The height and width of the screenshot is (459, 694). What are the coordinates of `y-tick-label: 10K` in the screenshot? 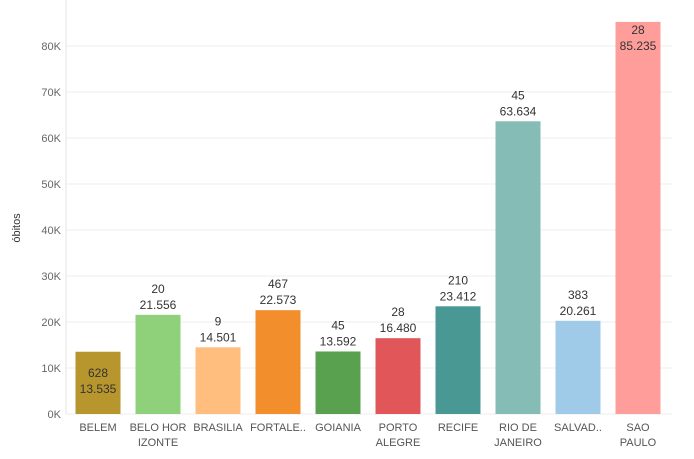 It's located at (51, 369).